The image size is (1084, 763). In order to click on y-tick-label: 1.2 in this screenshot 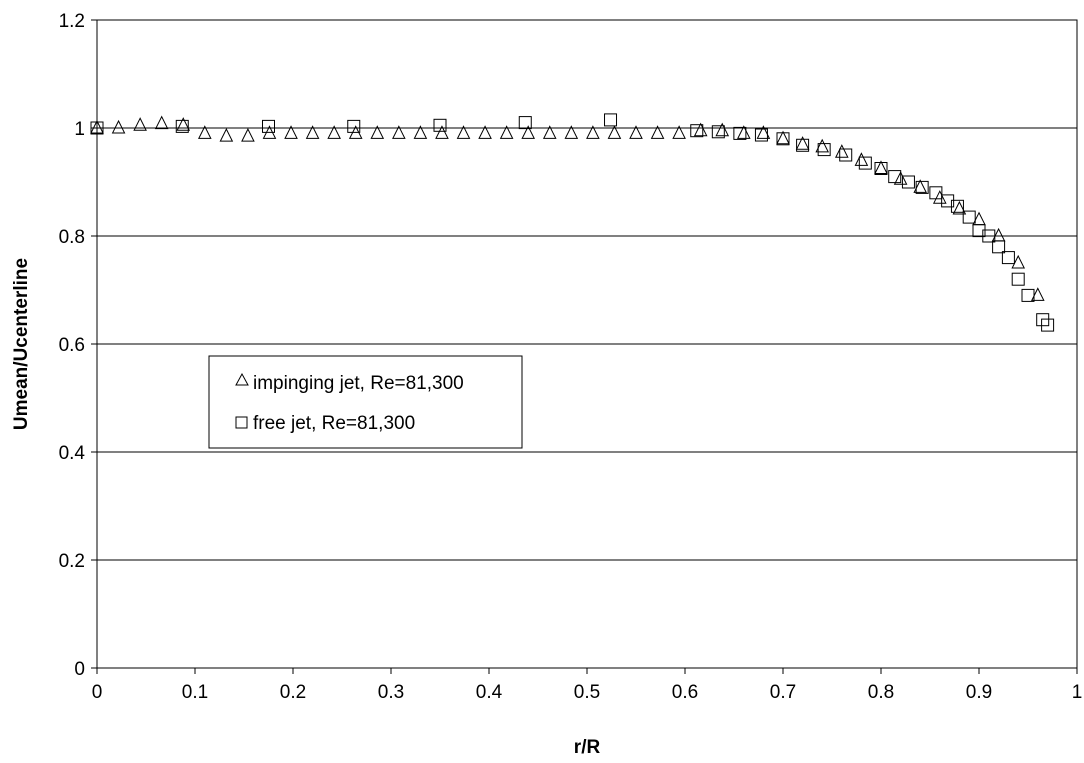, I will do `click(72, 21)`.